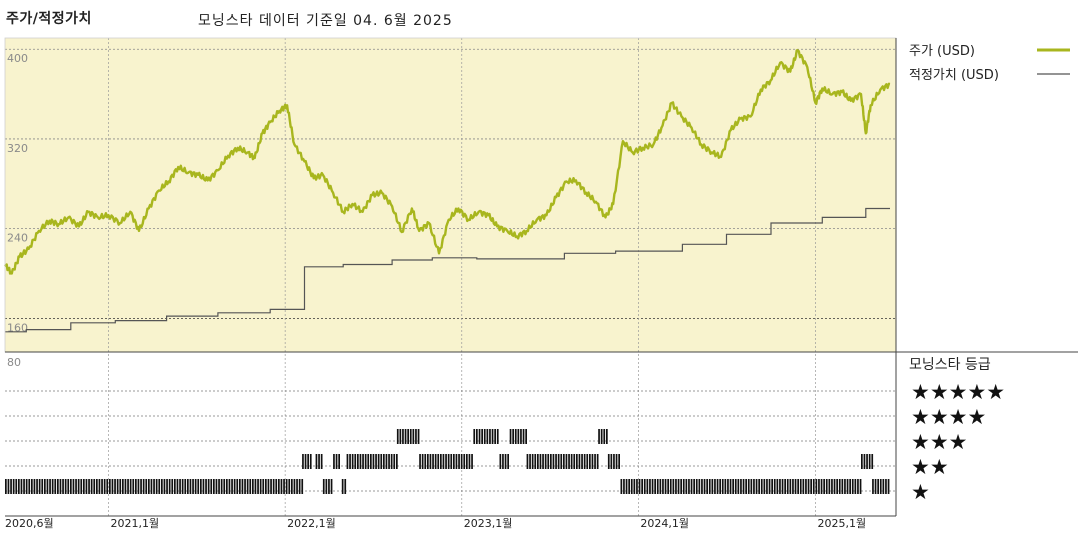 This screenshot has height=540, width=1080. I want to click on rating-stars-row: ★★★★★, so click(958, 392).